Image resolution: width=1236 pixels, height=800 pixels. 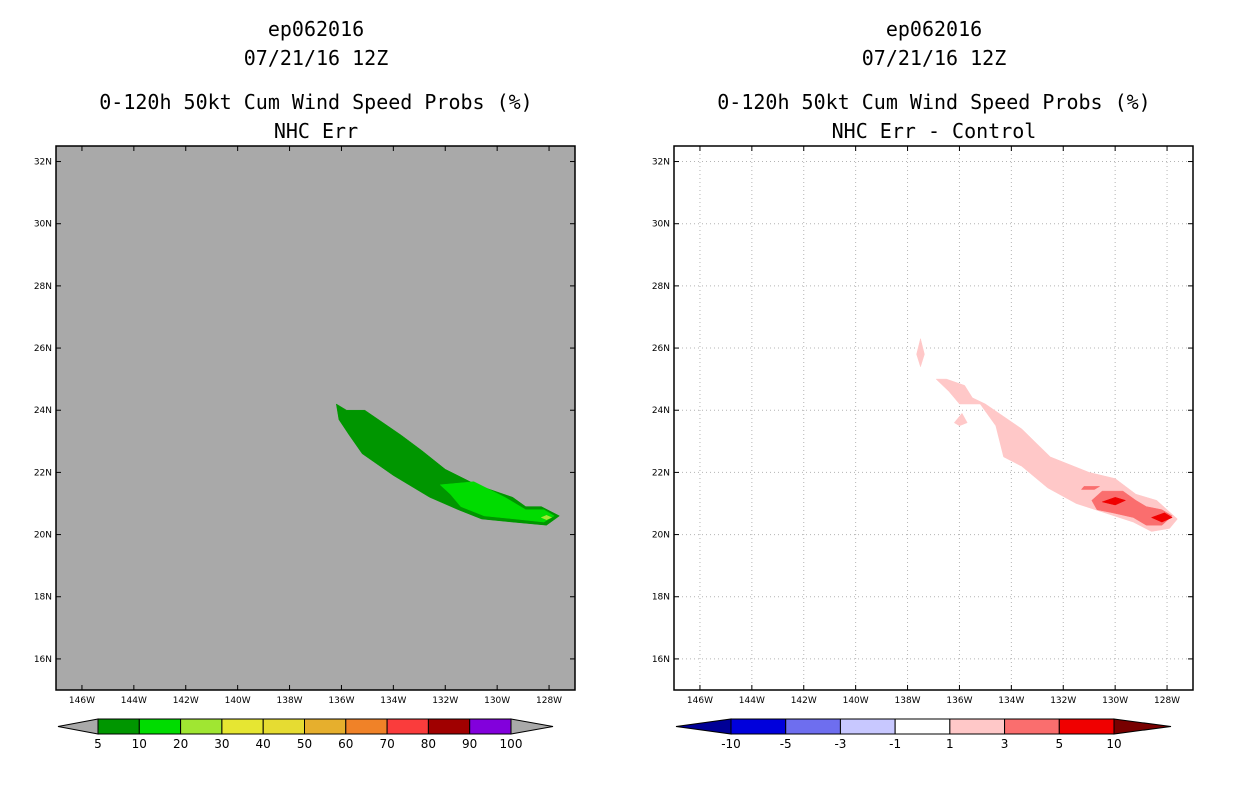 What do you see at coordinates (469, 744) in the screenshot?
I see `colorbar-label: 90` at bounding box center [469, 744].